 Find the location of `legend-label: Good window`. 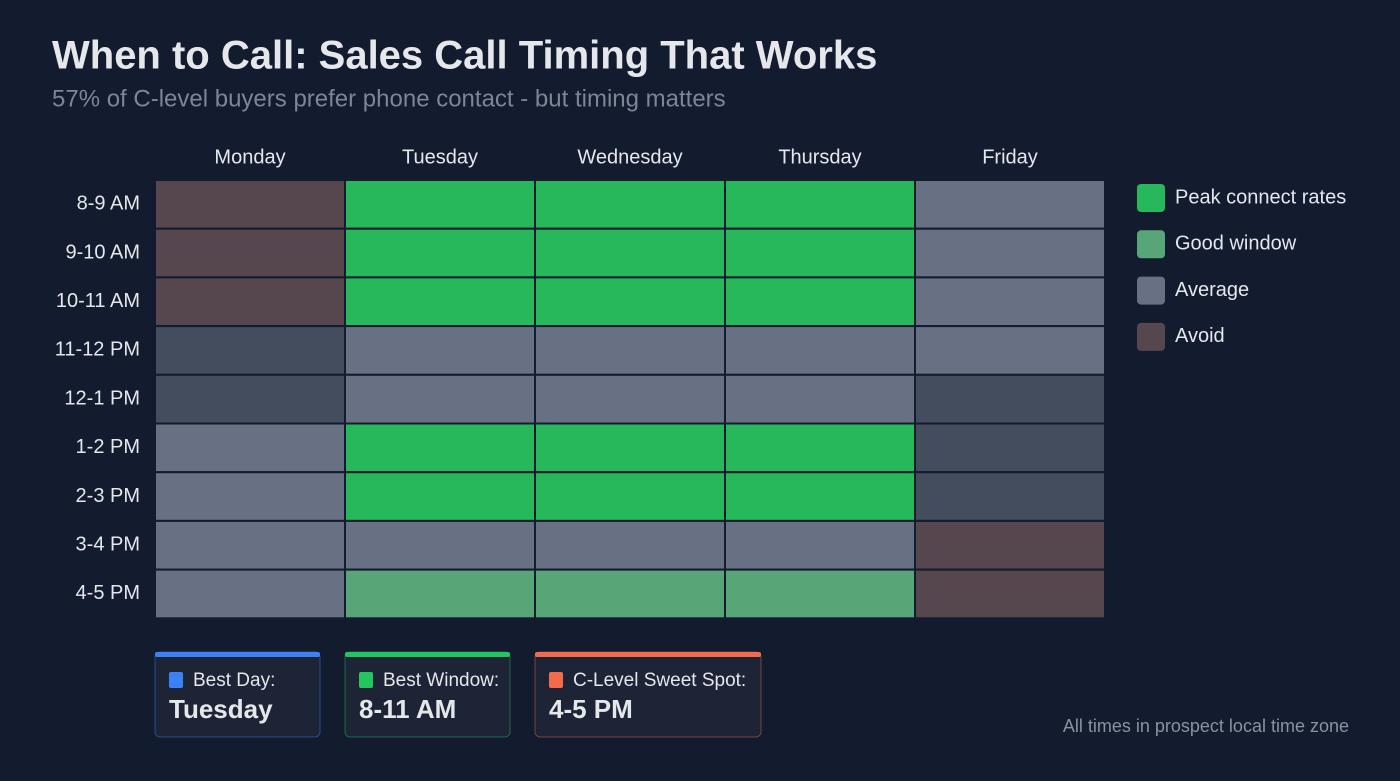

legend-label: Good window is located at coordinates (1236, 244).